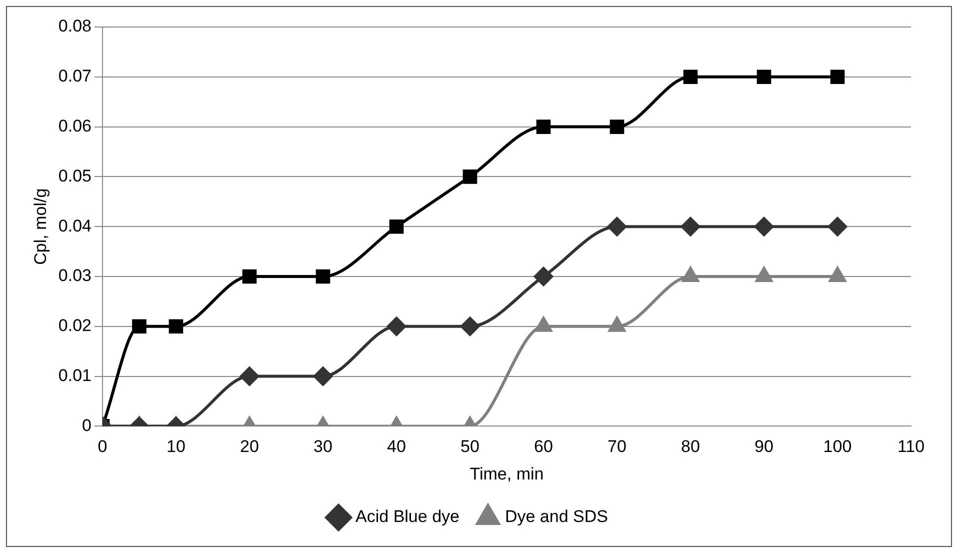 This screenshot has height=555, width=960. What do you see at coordinates (396, 446) in the screenshot?
I see `x-tick-label: 40` at bounding box center [396, 446].